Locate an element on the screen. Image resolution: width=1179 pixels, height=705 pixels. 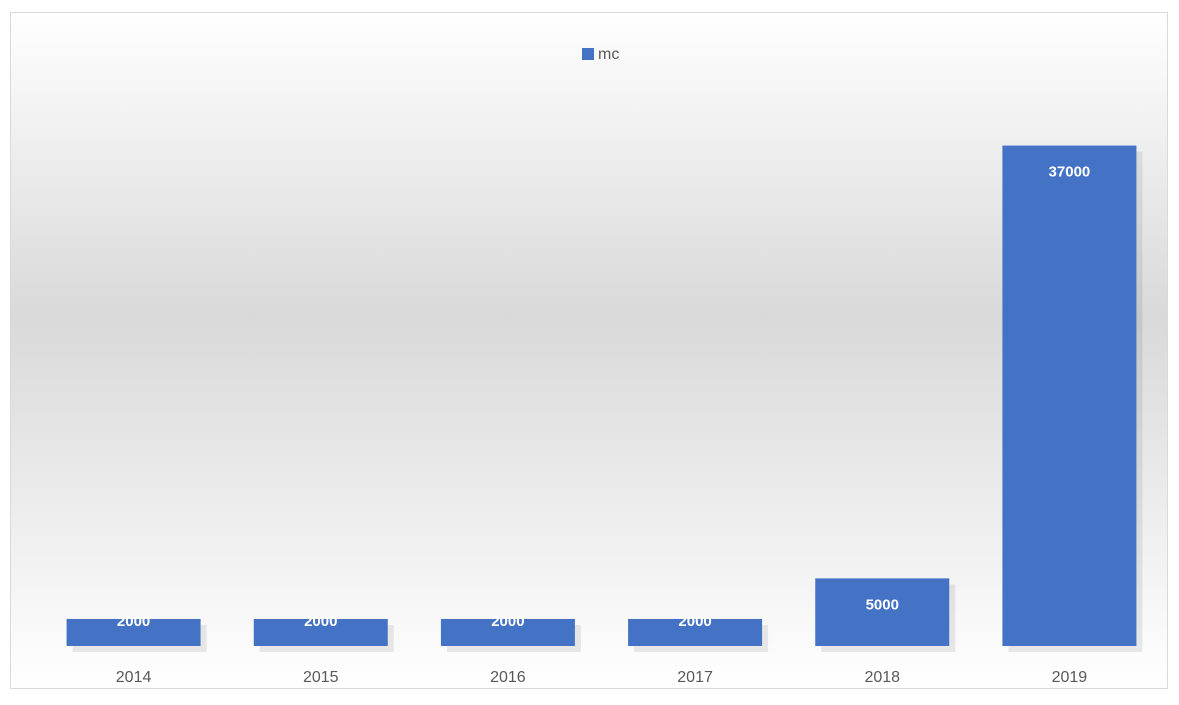
x-tick-label: 2018 is located at coordinates (882, 677).